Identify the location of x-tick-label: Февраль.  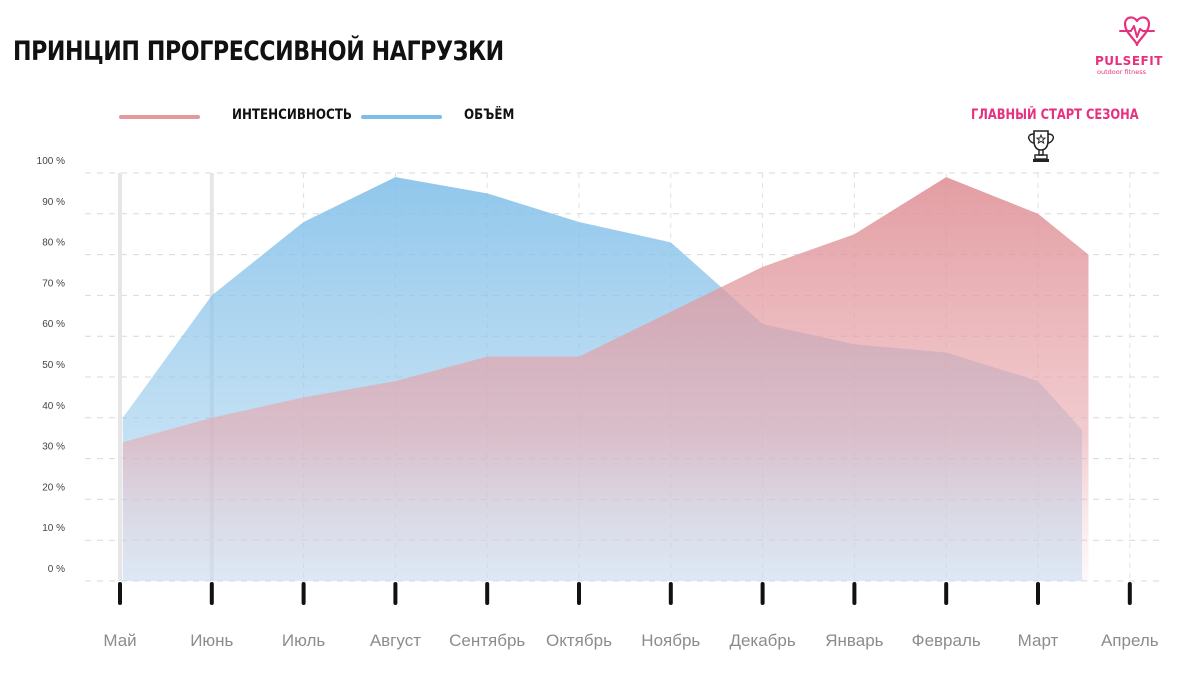
(946, 640).